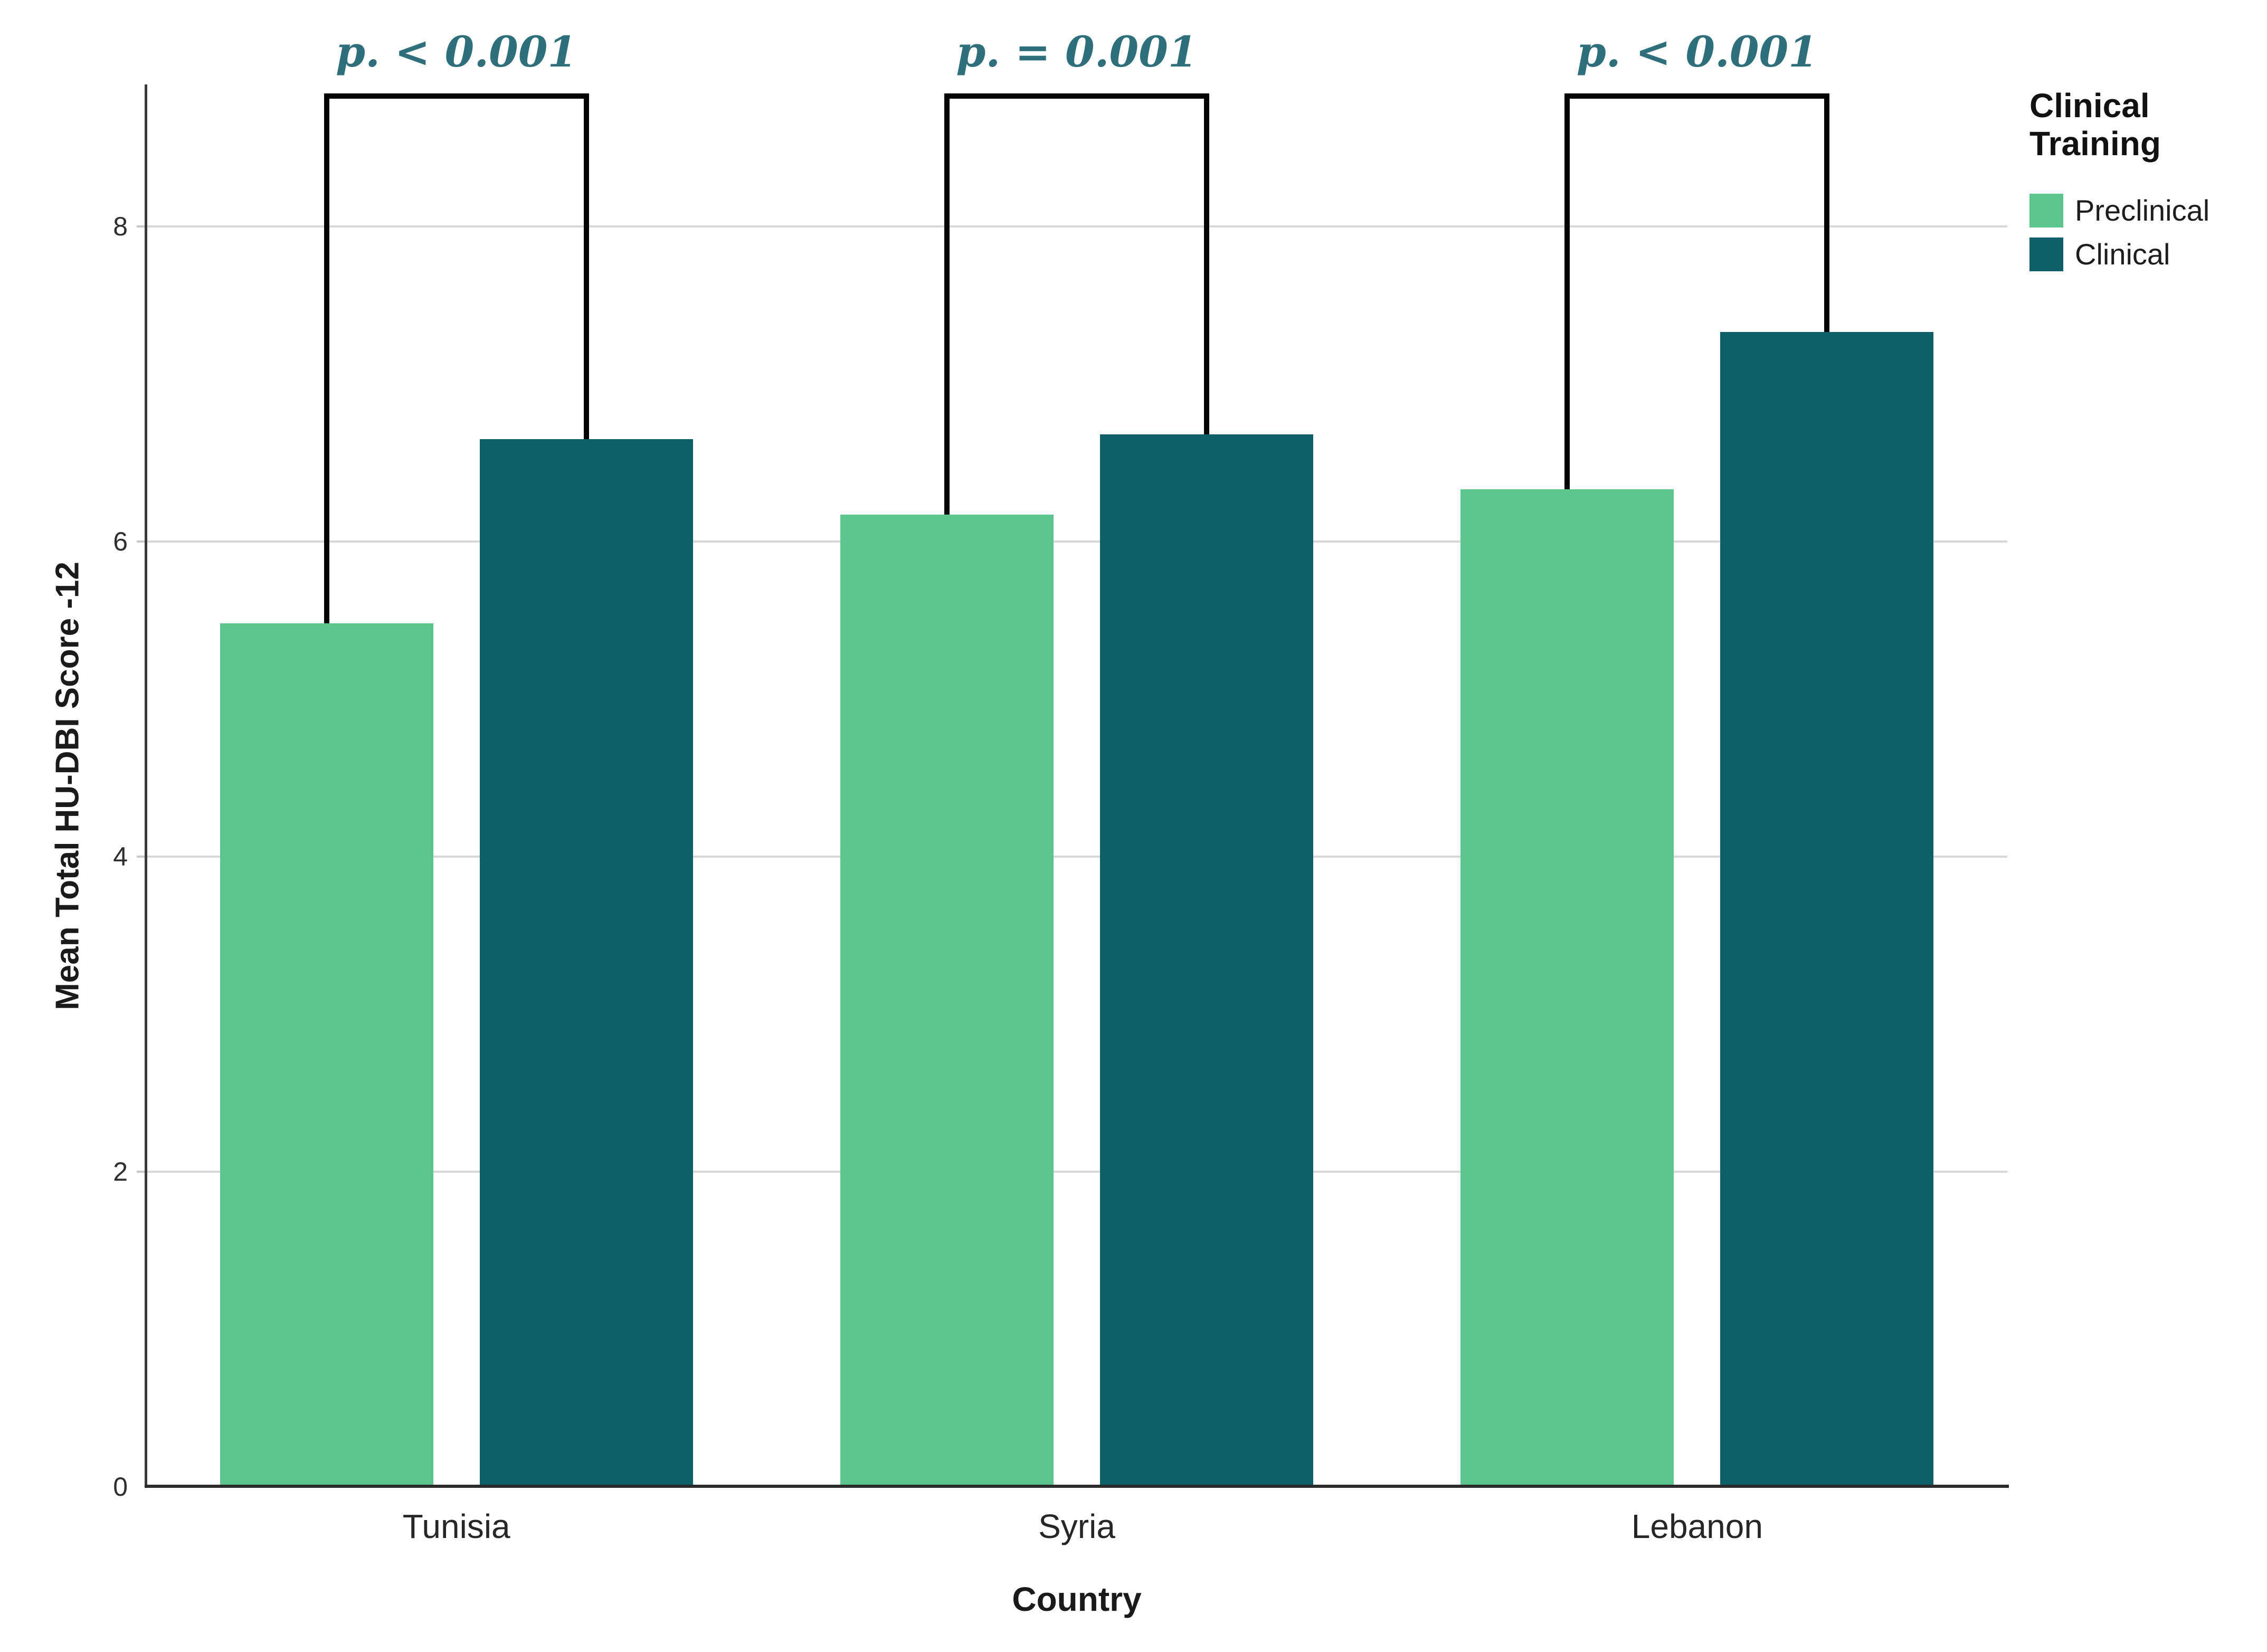 This screenshot has height=1652, width=2267. I want to click on legend-title: Clinical Training, so click(2095, 125).